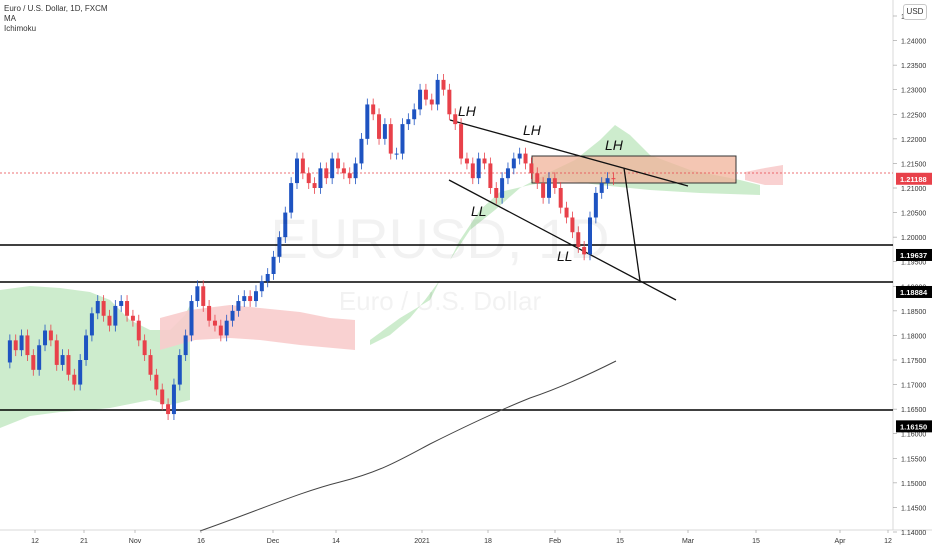  I want to click on y-tick-label: 1.15000, so click(913, 484).